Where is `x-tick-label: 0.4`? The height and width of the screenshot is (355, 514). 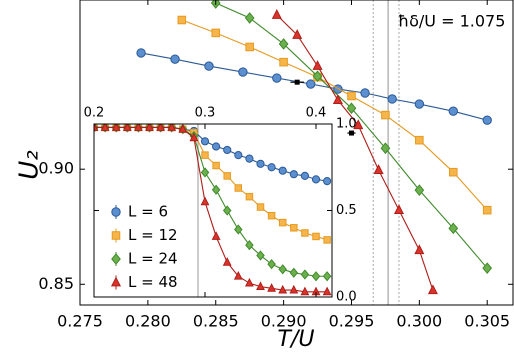 x-tick-label: 0.4 is located at coordinates (316, 113).